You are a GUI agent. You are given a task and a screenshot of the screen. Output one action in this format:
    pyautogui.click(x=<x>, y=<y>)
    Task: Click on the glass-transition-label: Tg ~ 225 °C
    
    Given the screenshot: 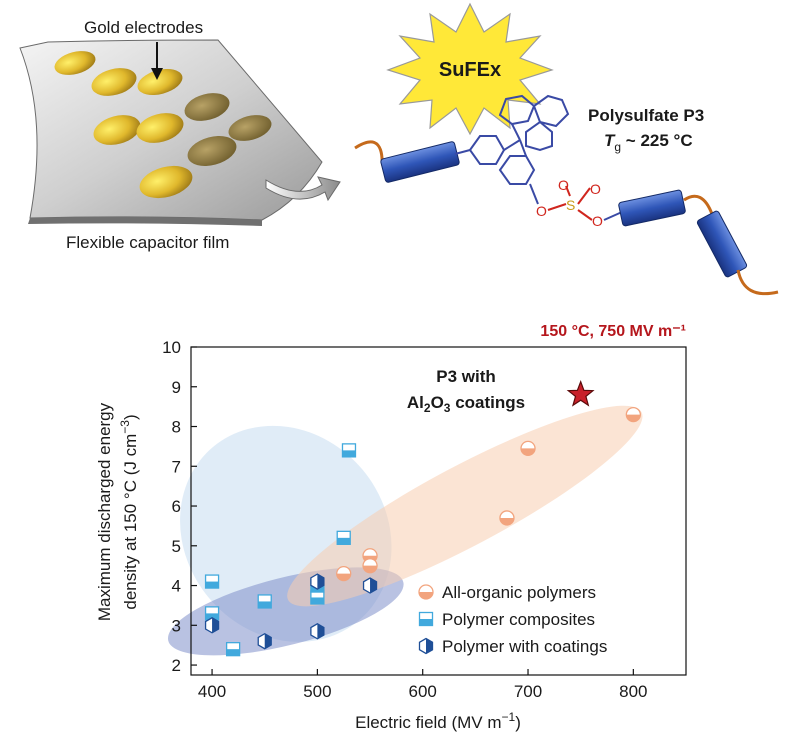 What is the action you would take?
    pyautogui.click(x=648, y=142)
    